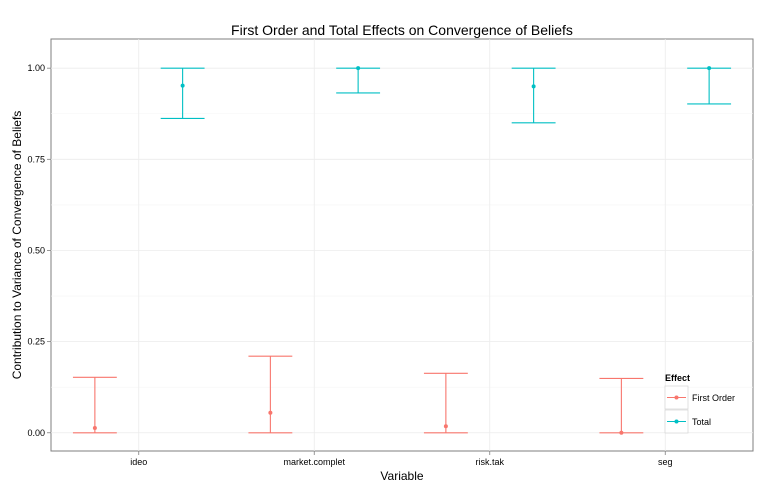 This screenshot has width=772, height=498. I want to click on legend-label: First Order, so click(713, 398).